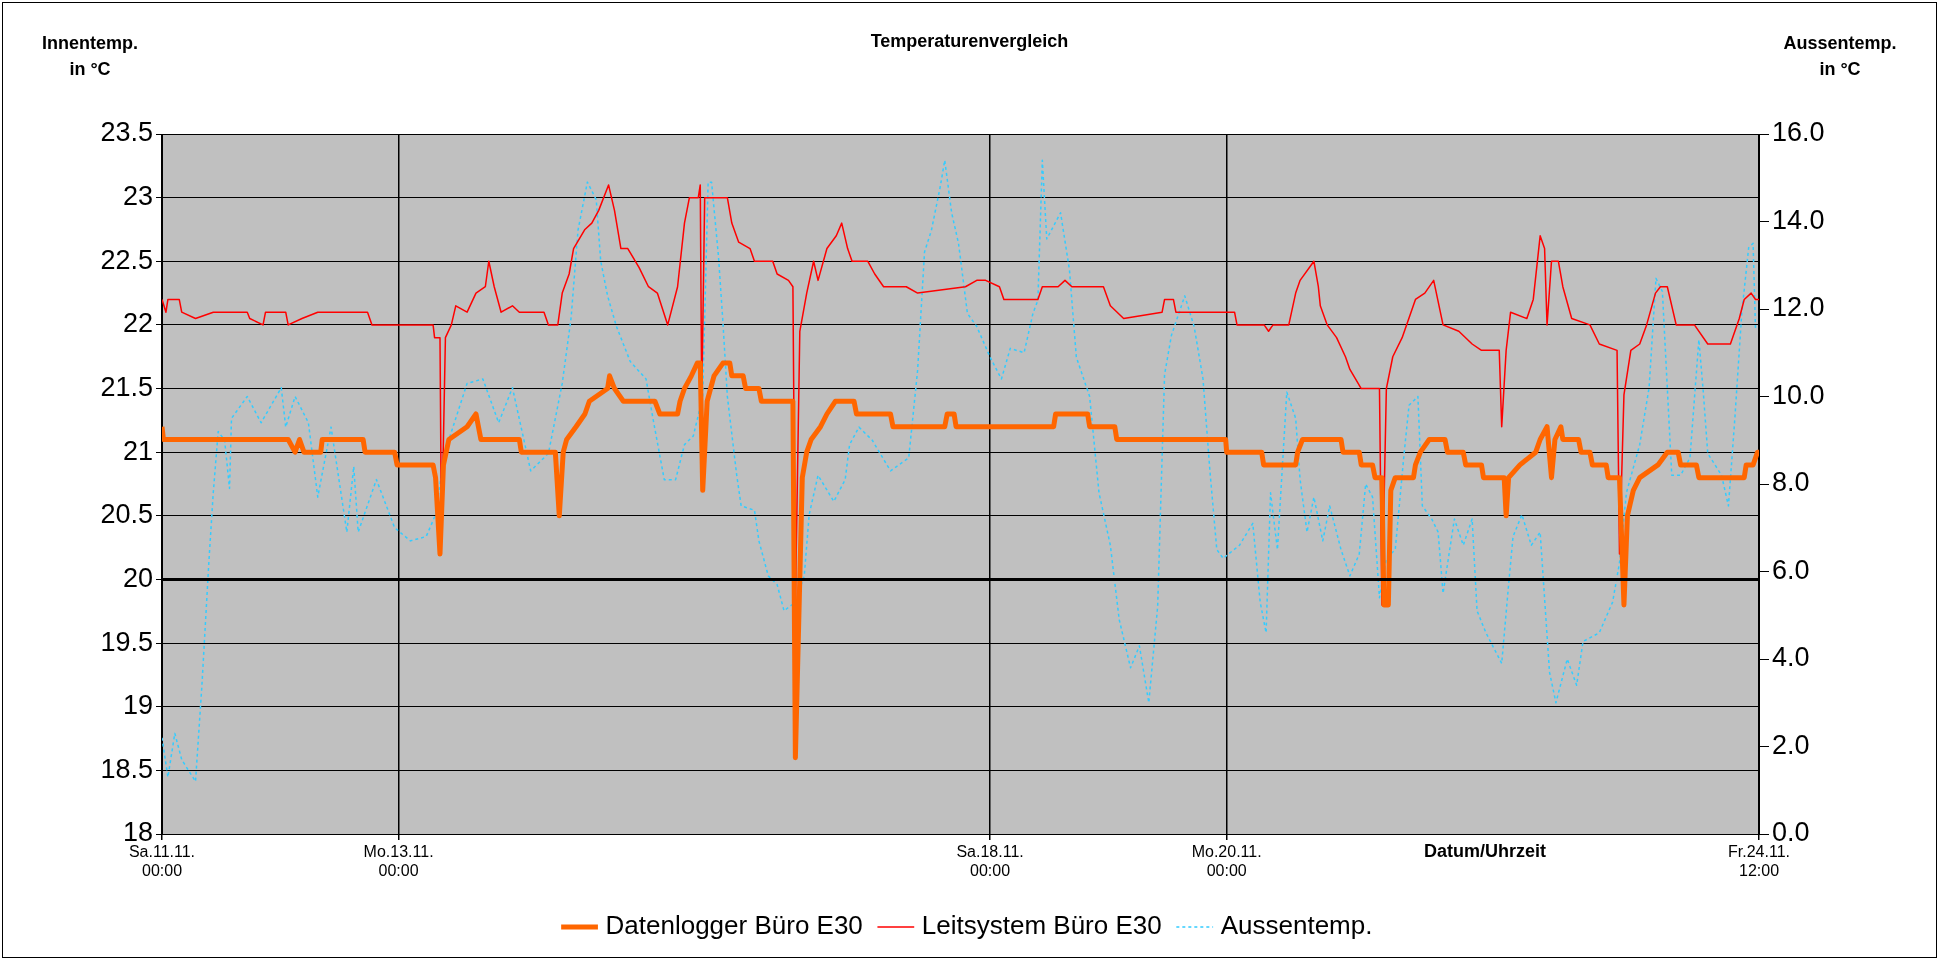  What do you see at coordinates (1485, 851) in the screenshot?
I see `x-axis-title: Datum/Uhrzeit` at bounding box center [1485, 851].